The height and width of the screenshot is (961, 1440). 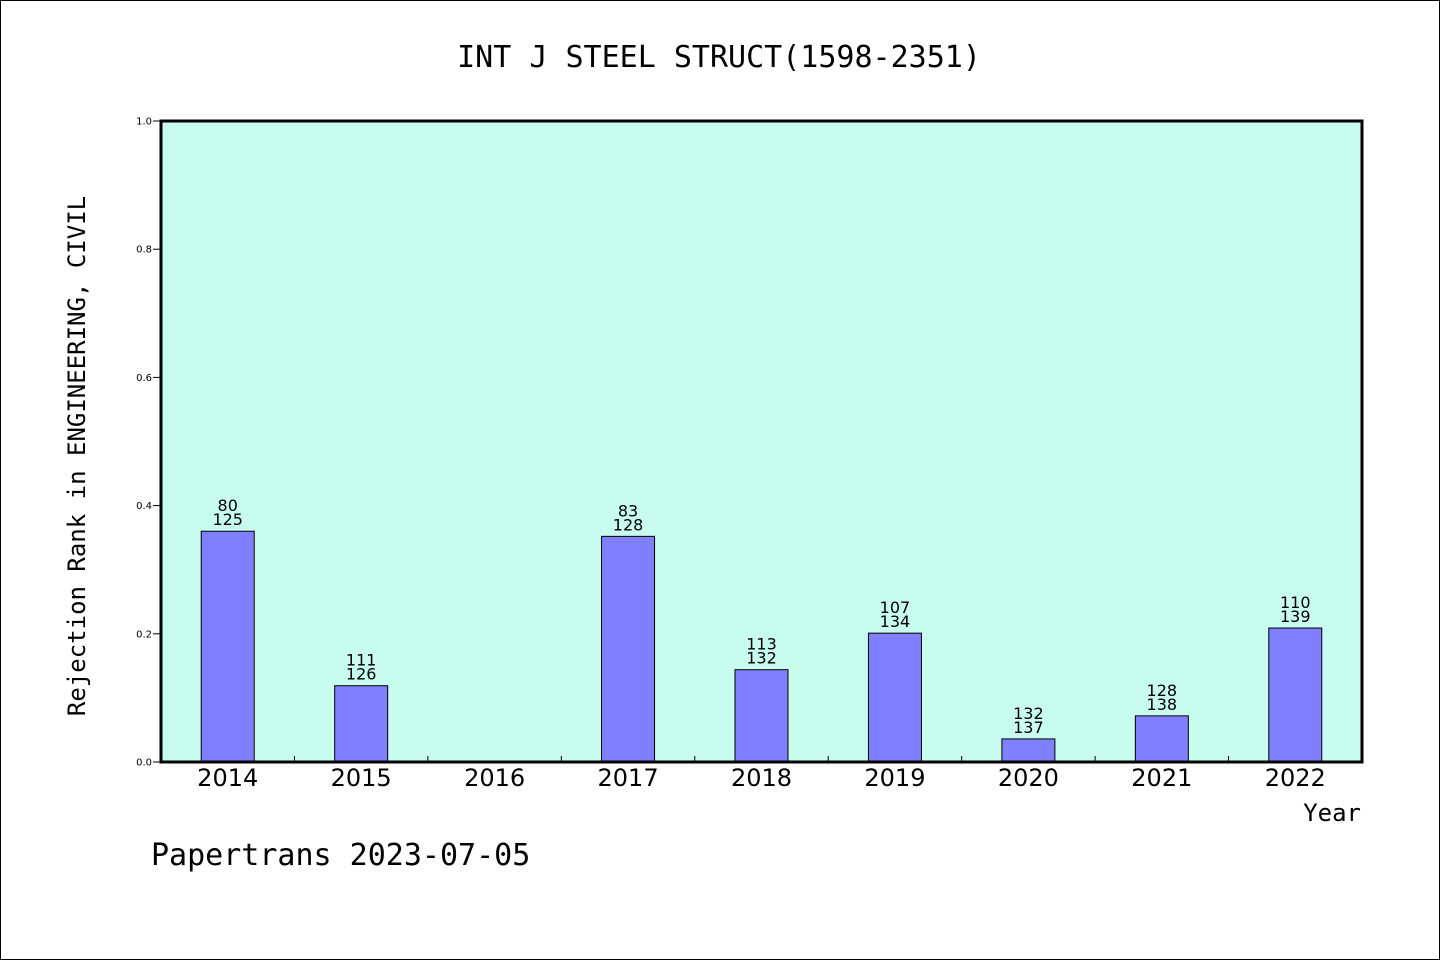 I want to click on data-label-bottom: 125, so click(x=227, y=519).